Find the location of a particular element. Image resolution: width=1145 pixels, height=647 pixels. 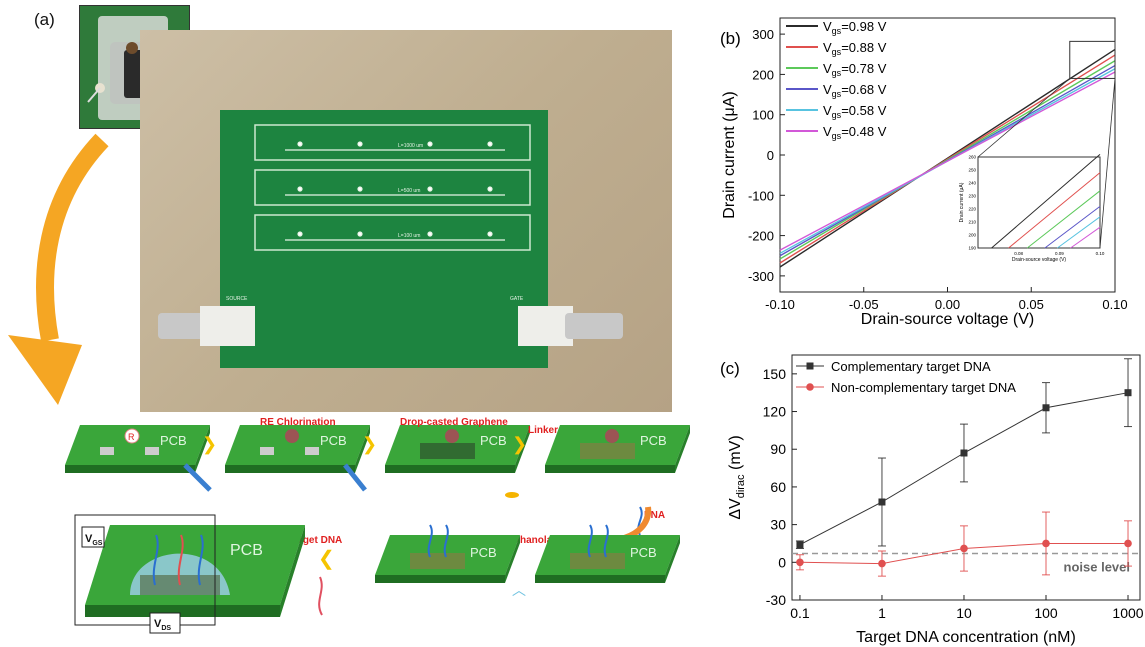

iv-y-tick-label: -300 is located at coordinates (761, 276).